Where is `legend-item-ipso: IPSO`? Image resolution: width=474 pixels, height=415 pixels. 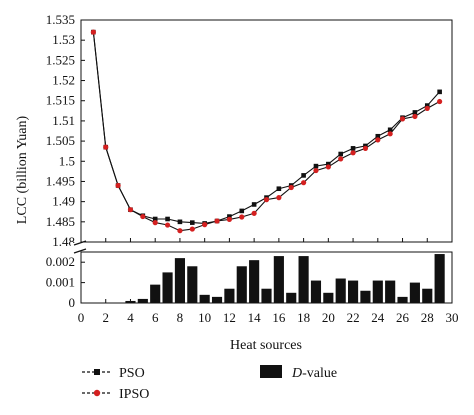
legend-item-ipso: IPSO is located at coordinates (115, 394).